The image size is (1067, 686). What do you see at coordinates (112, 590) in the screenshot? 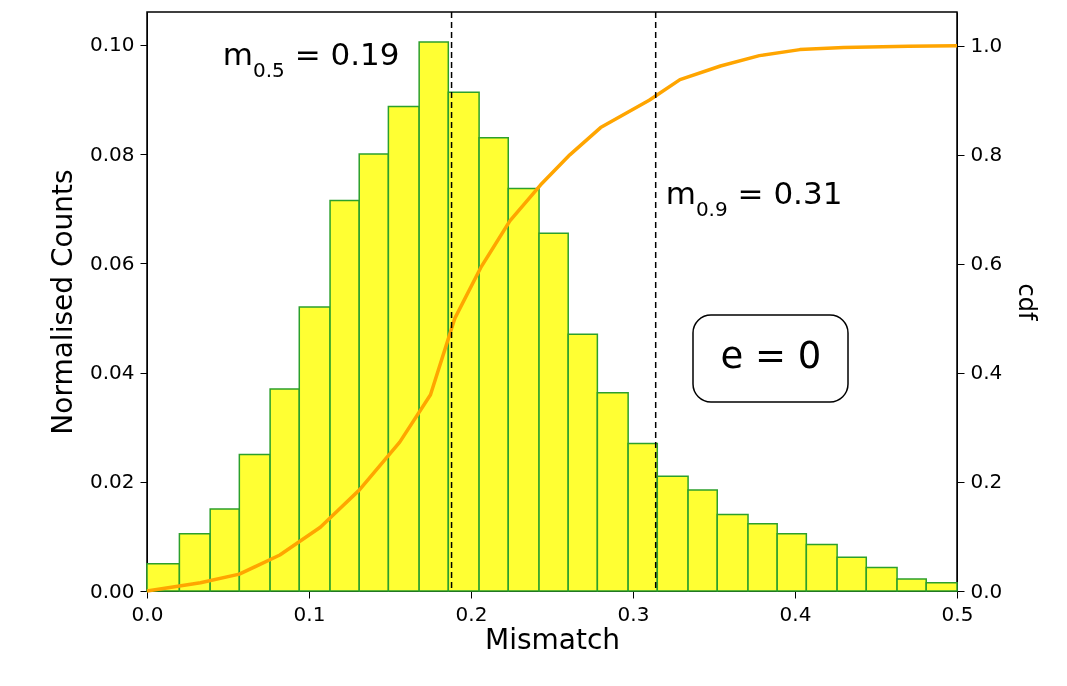
I see `y-tick-label: 0.00` at bounding box center [112, 590].